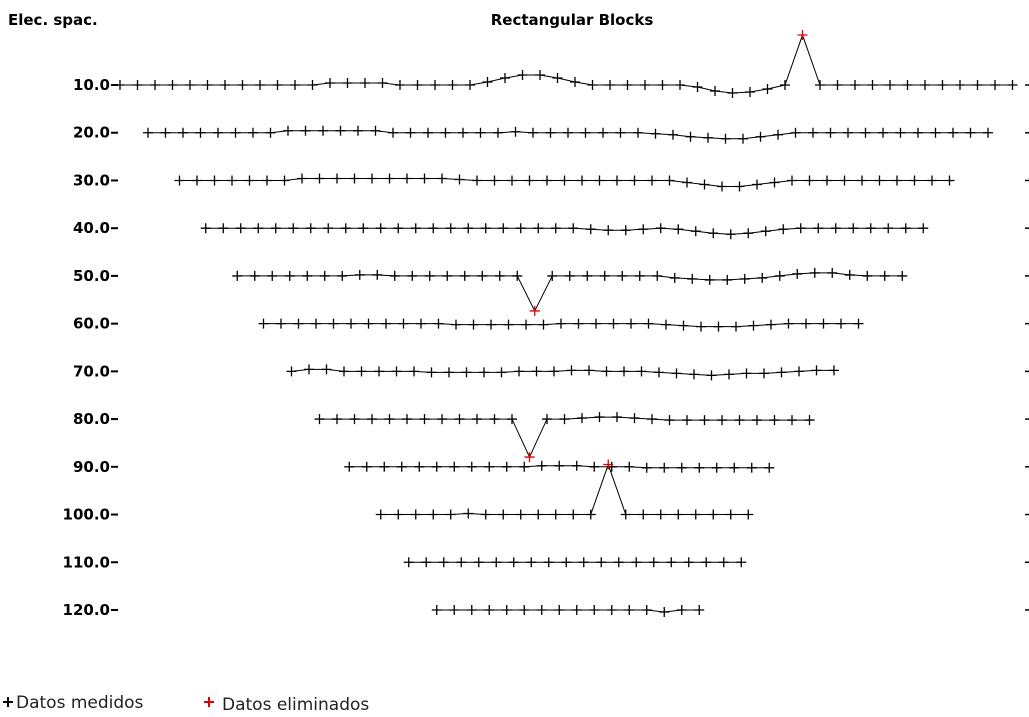  What do you see at coordinates (295, 705) in the screenshot?
I see `legend-label: Datos eliminados` at bounding box center [295, 705].